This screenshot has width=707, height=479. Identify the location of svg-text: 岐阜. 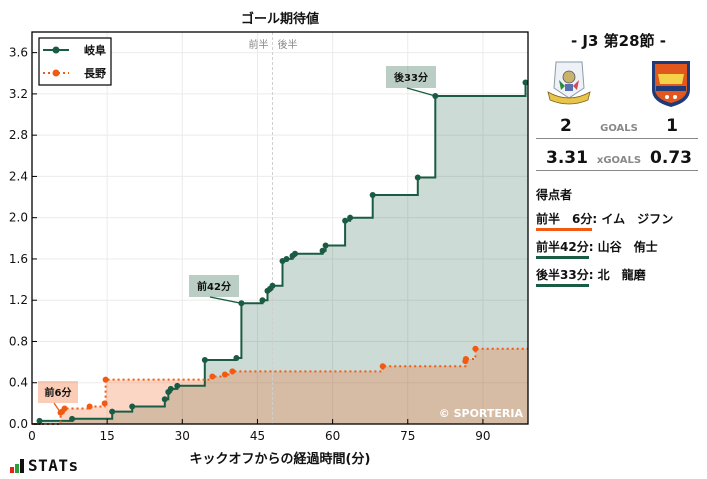
(95, 50).